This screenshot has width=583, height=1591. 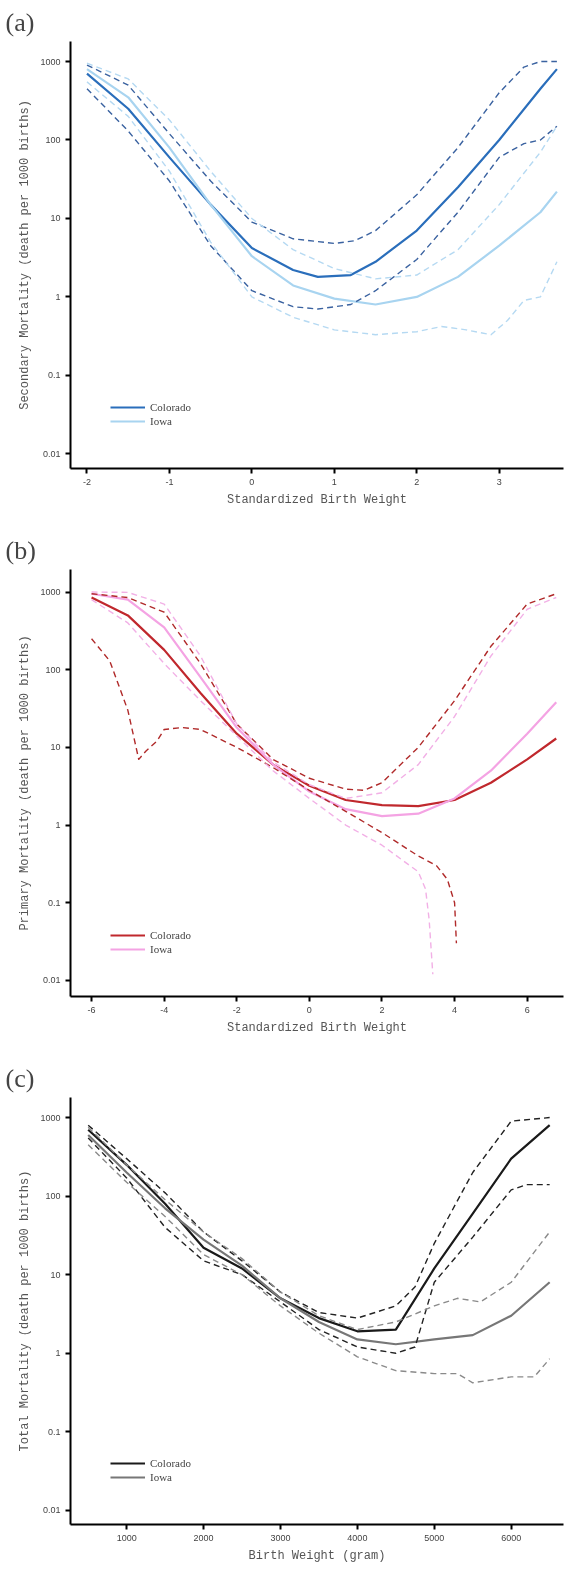 I want to click on x-tick-label: 1000, so click(x=126, y=1537).